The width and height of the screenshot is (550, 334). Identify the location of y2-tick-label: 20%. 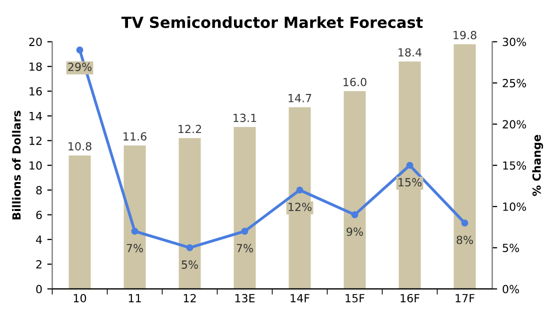
(514, 124).